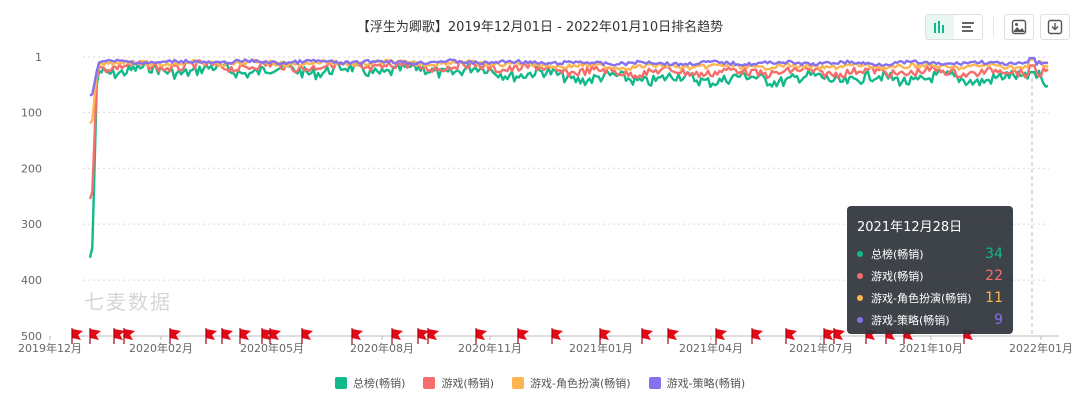  What do you see at coordinates (921, 298) in the screenshot?
I see `tooltip-series-name: 游戏-角色扮演(畅销)` at bounding box center [921, 298].